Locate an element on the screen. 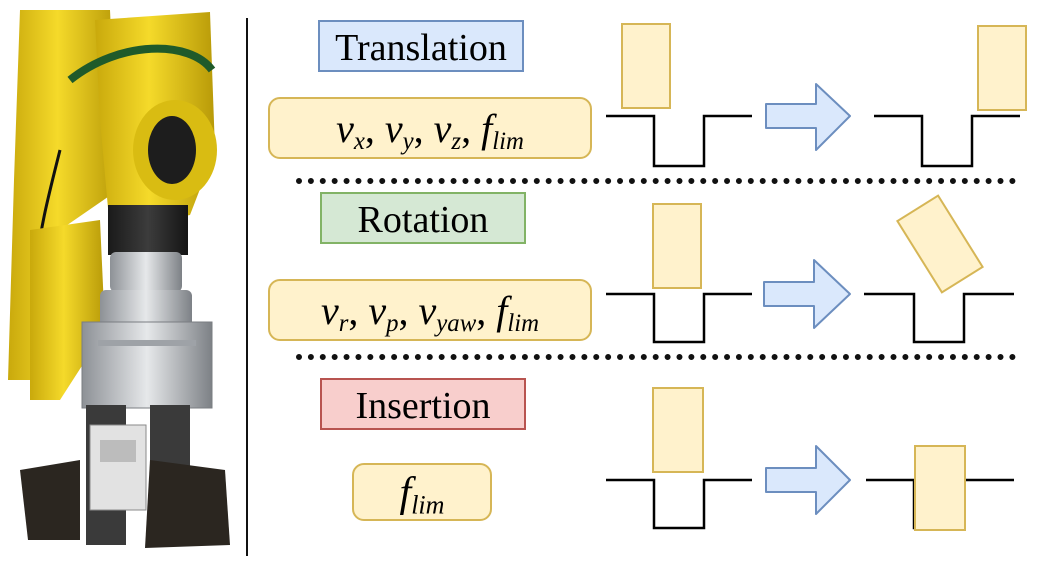 This screenshot has height=572, width=1044. robot-wrist-flange is located at coordinates (148, 230).